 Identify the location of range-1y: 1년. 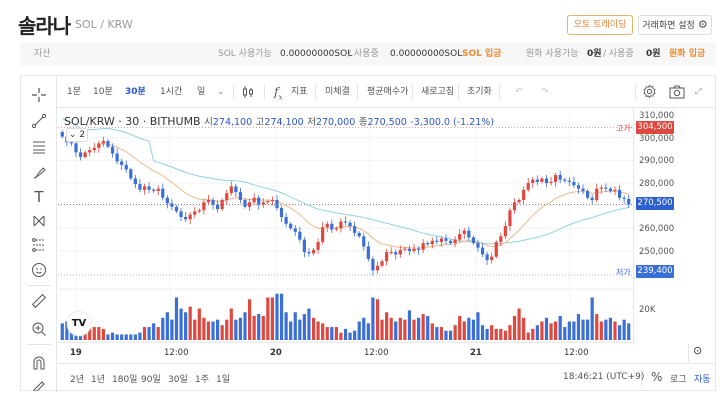
(98, 380).